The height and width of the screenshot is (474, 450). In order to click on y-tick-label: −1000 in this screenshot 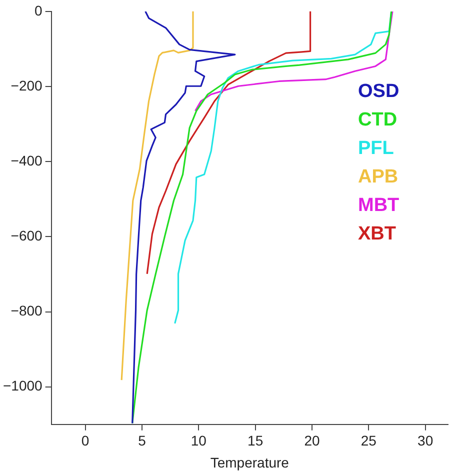, I will do `click(22, 386)`.